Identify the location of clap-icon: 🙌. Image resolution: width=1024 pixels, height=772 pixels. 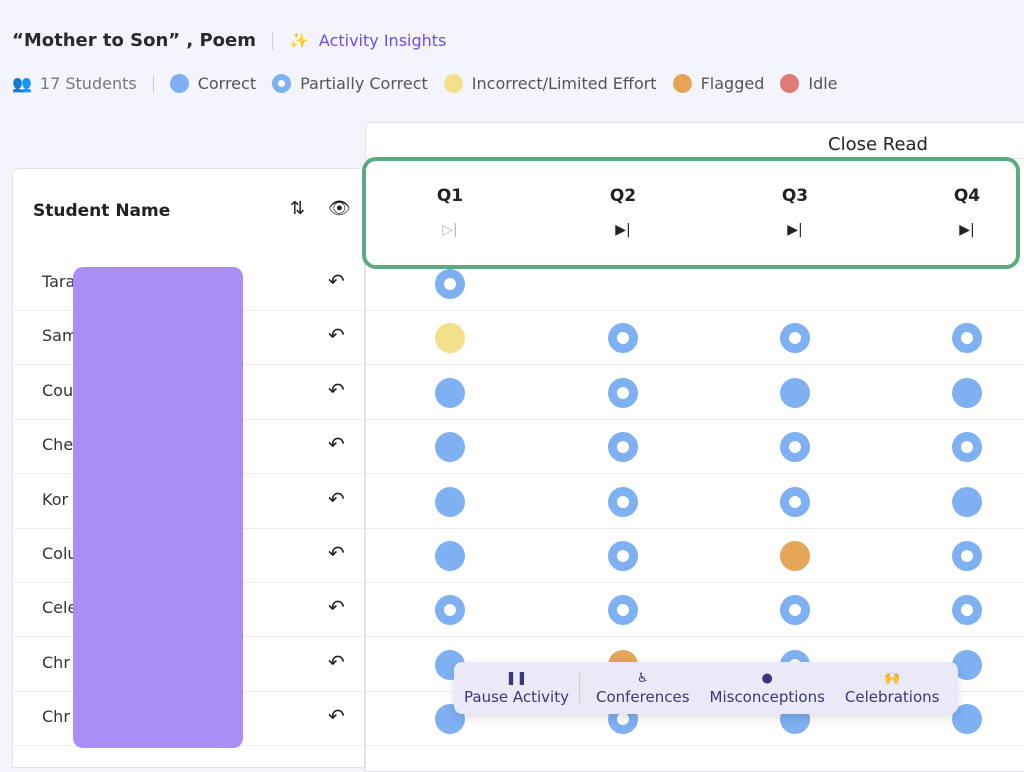
(892, 678).